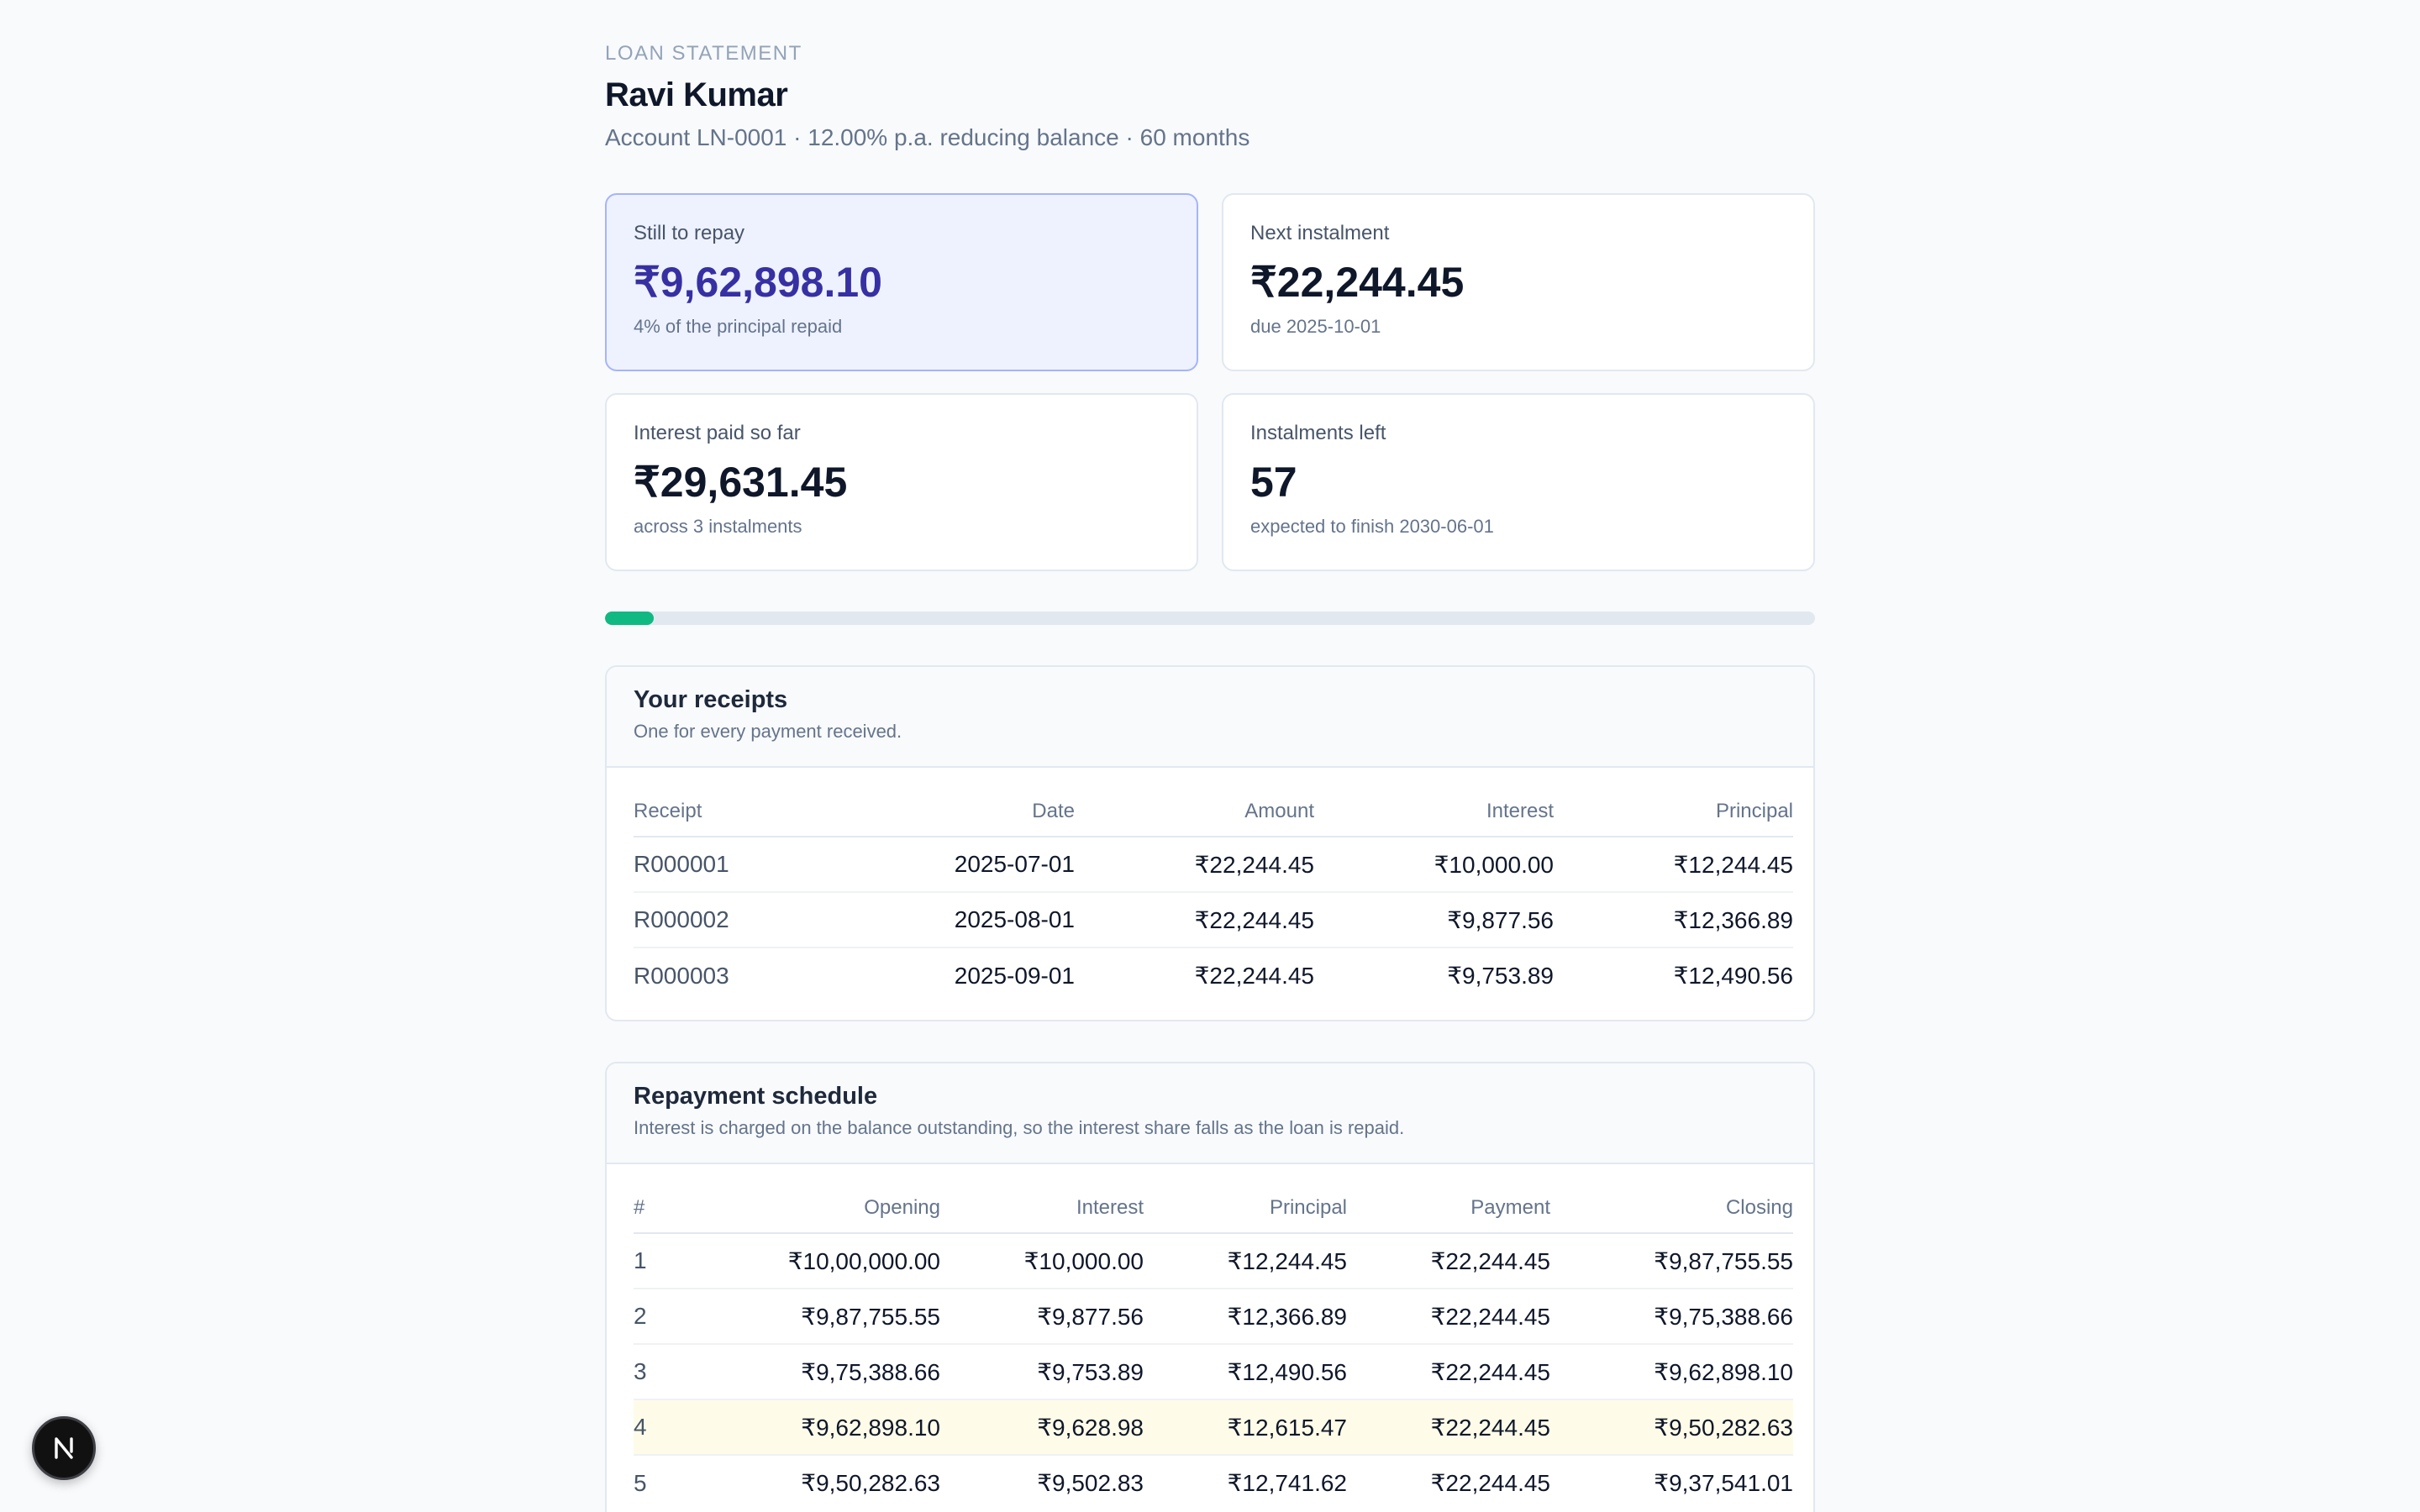 The height and width of the screenshot is (1512, 2420). I want to click on card-label: Interest paid so far, so click(718, 433).